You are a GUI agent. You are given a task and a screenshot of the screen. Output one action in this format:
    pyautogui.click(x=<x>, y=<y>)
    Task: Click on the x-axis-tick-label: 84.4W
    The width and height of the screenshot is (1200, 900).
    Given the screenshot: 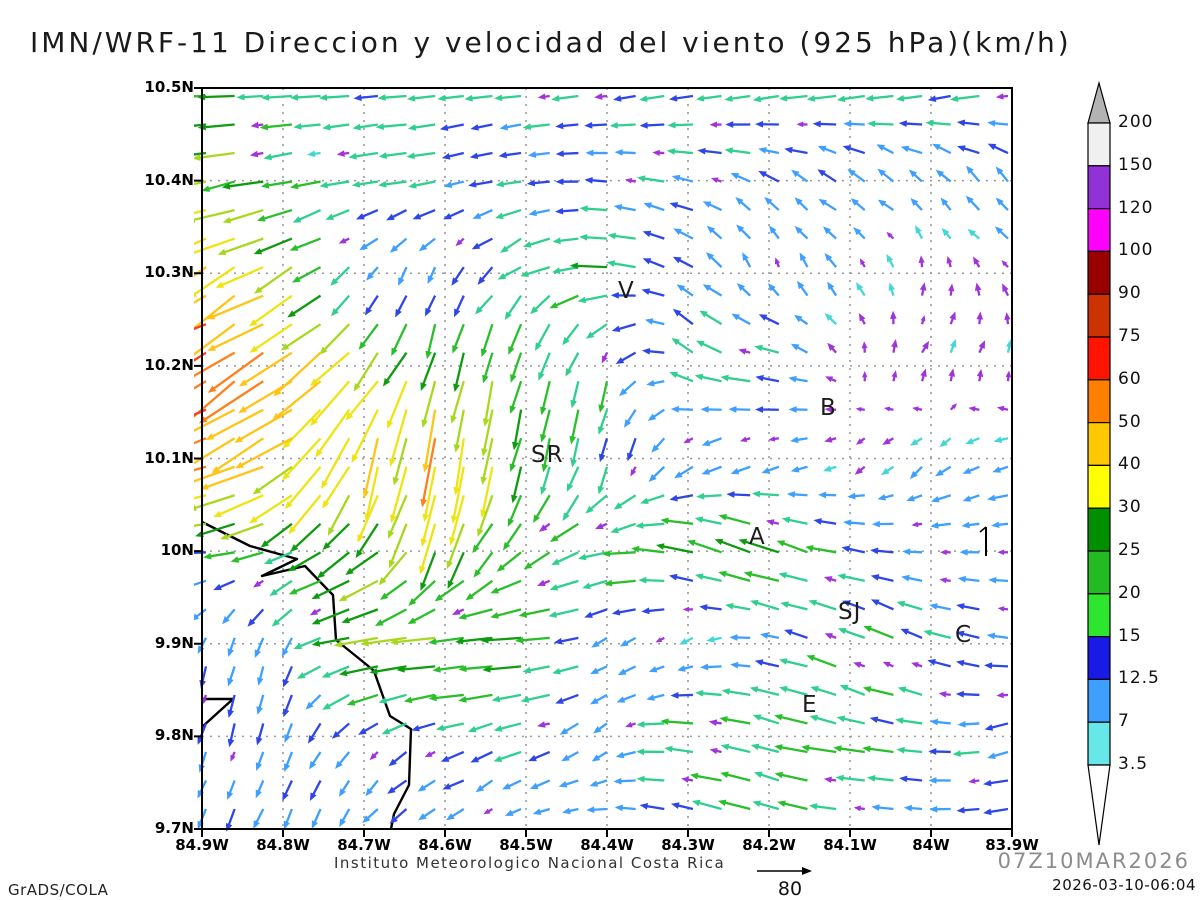 What is the action you would take?
    pyautogui.click(x=607, y=845)
    